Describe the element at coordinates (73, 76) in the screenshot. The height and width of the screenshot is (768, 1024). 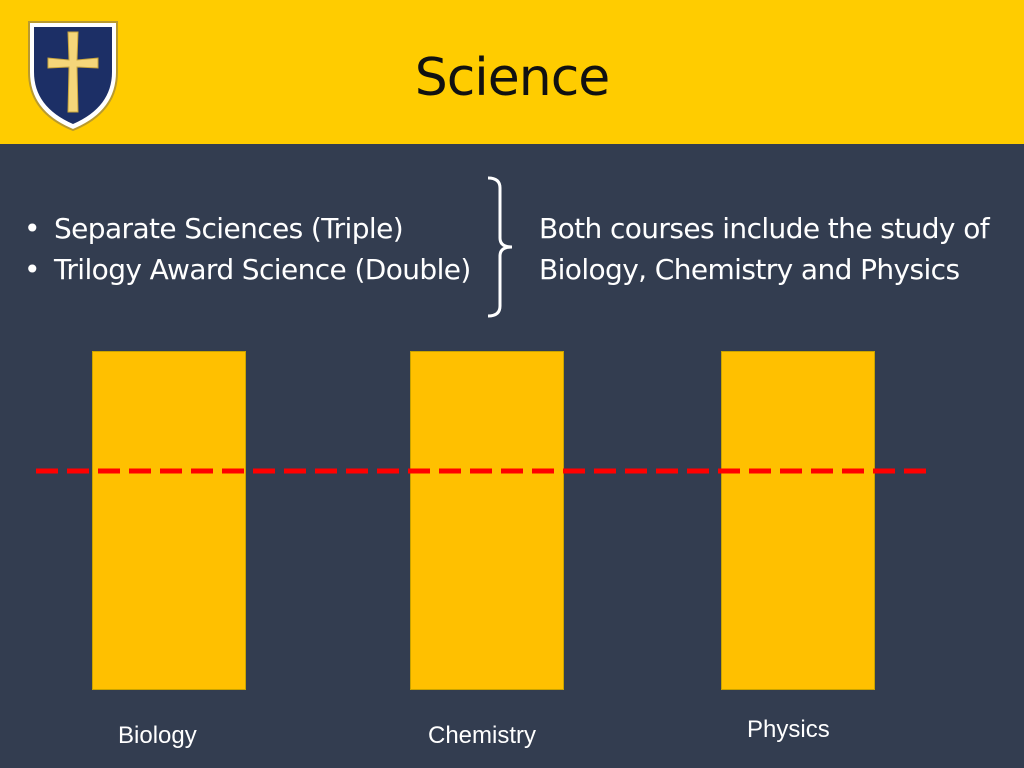
I see `school-crest-icon` at that location.